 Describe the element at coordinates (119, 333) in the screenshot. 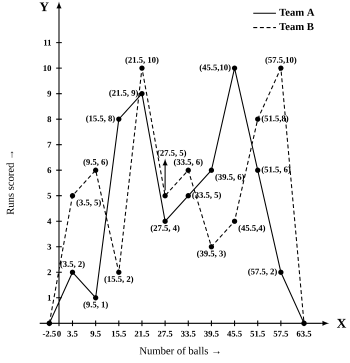

I see `x-tick-label: 15.5` at that location.